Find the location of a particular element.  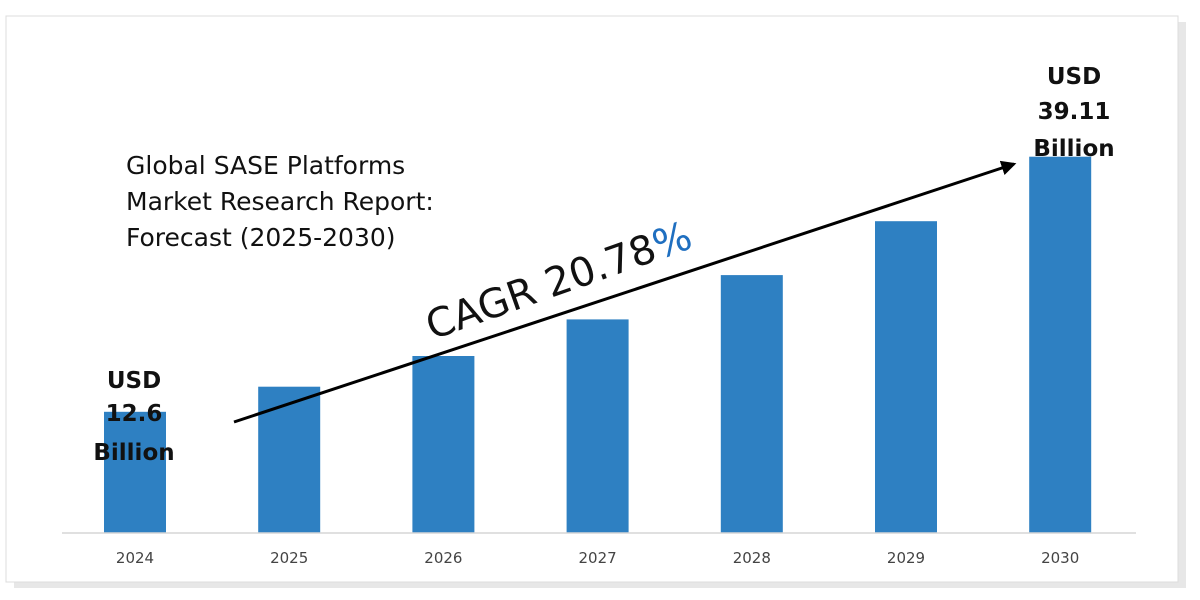

x-tick-label-2025: 2025 is located at coordinates (289, 558).